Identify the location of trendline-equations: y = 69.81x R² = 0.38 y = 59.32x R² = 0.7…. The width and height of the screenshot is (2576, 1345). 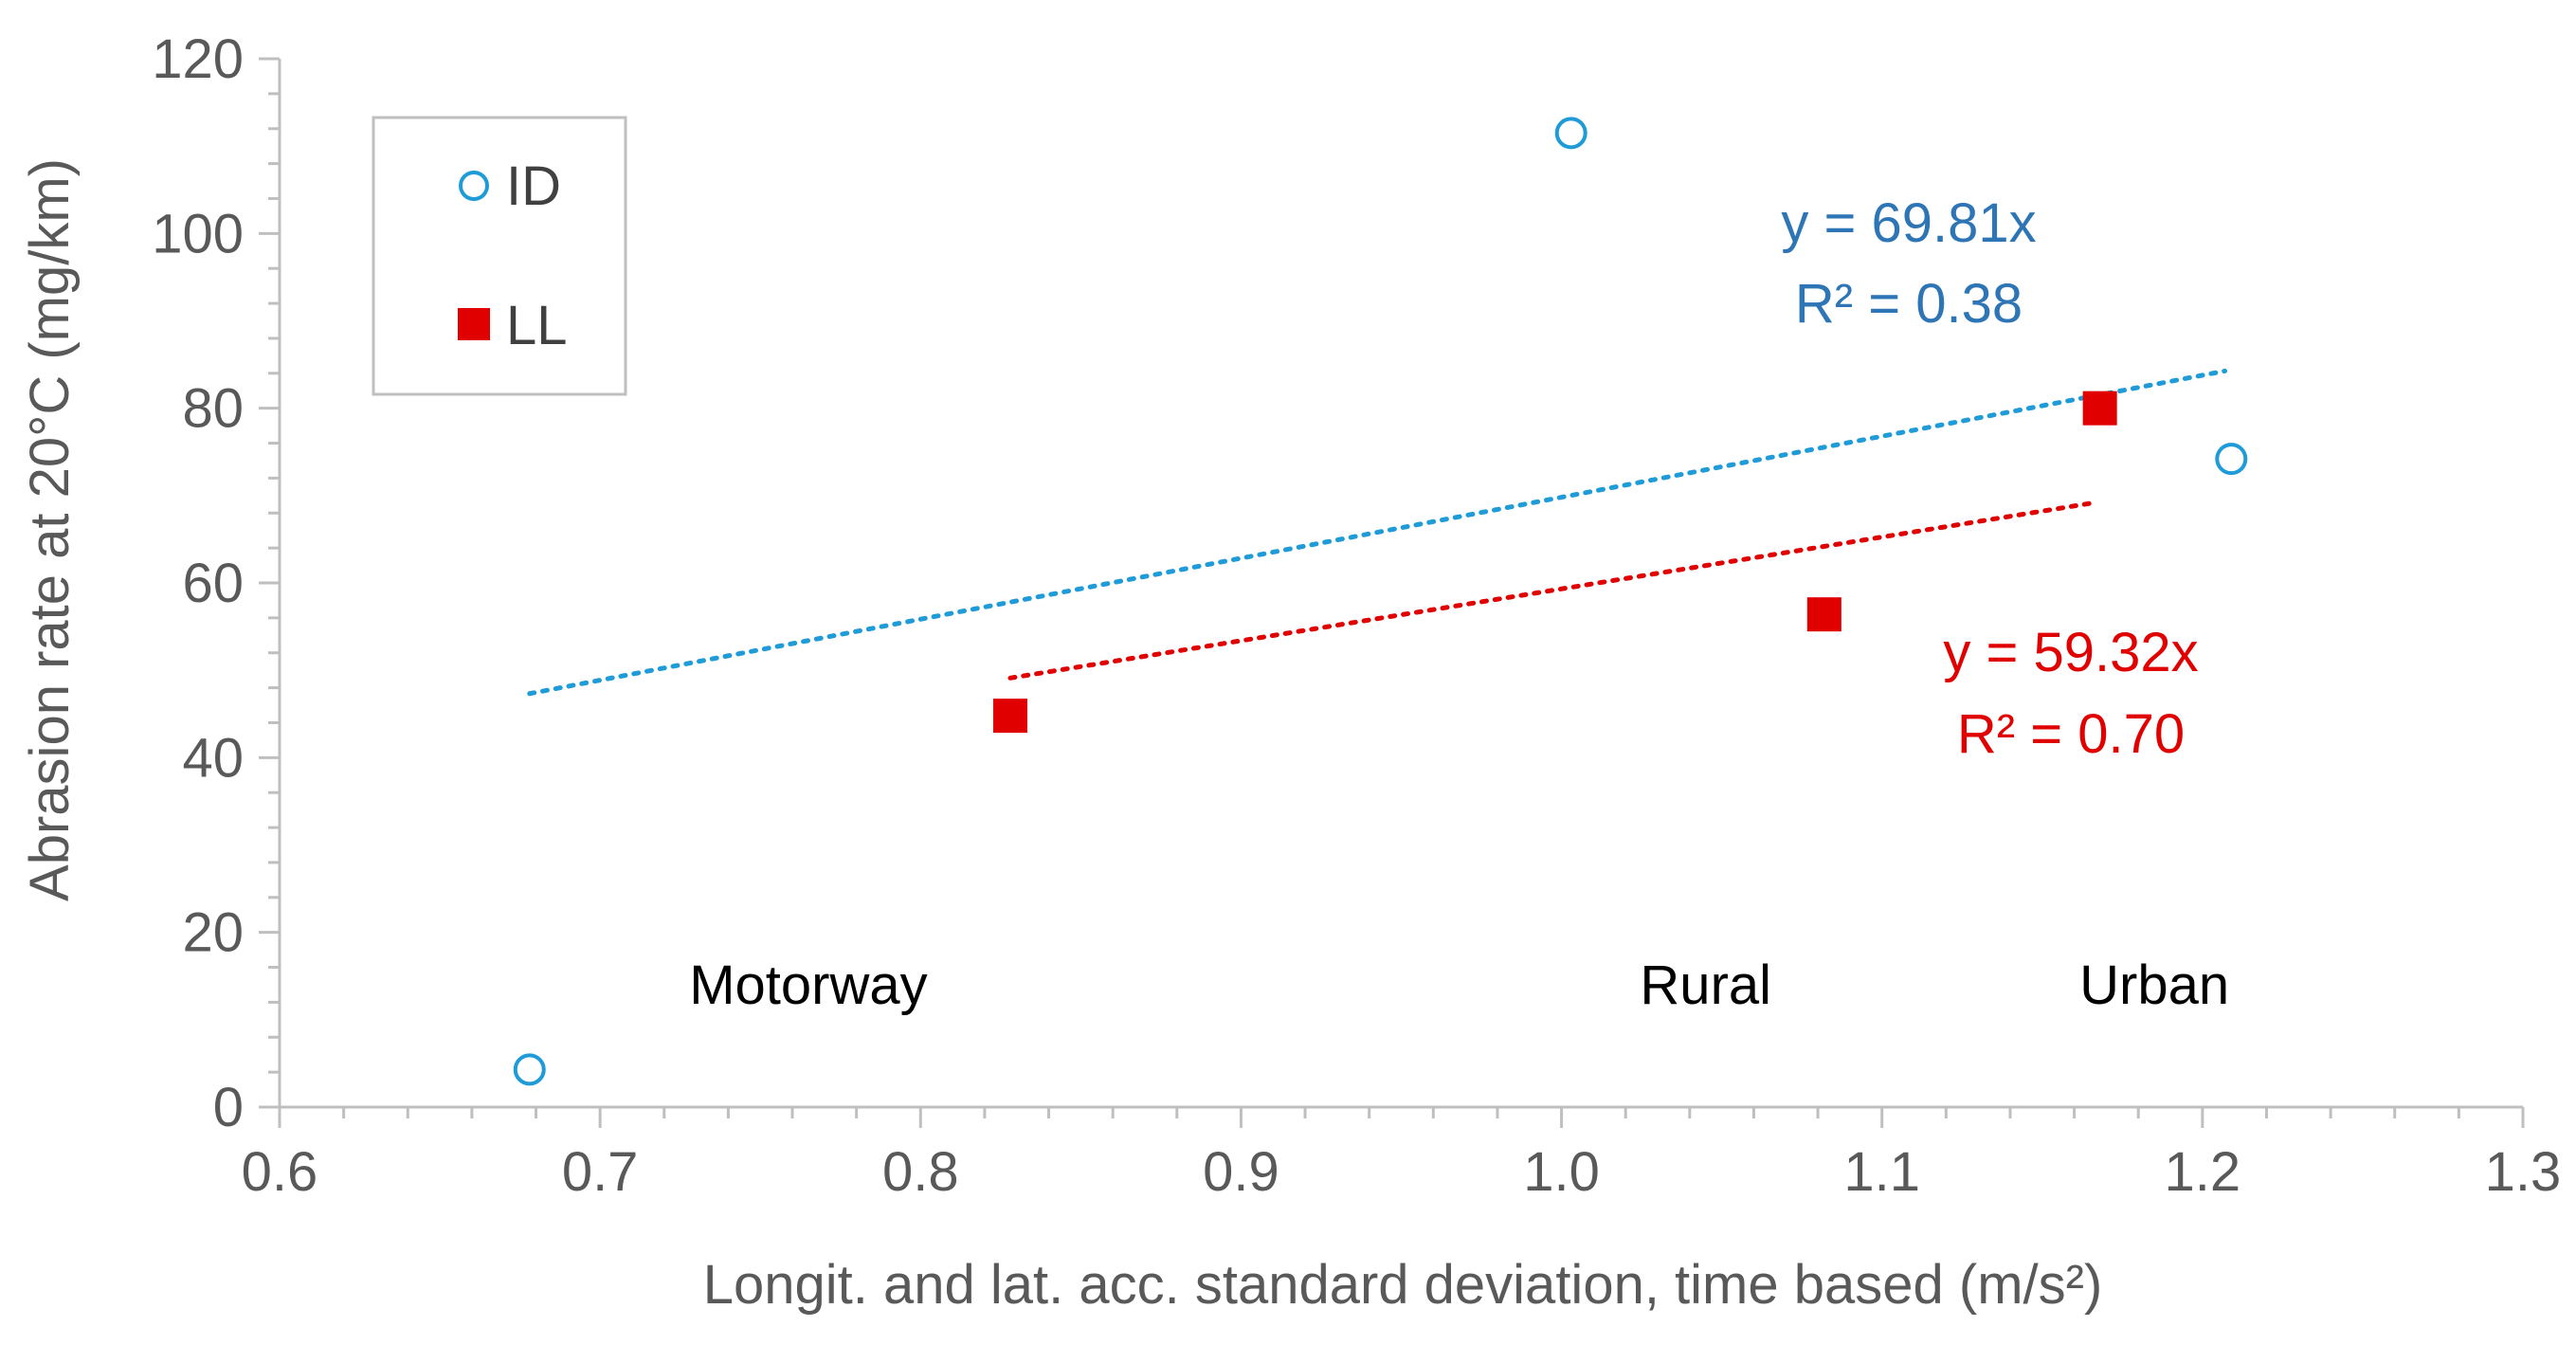
(1989, 479).